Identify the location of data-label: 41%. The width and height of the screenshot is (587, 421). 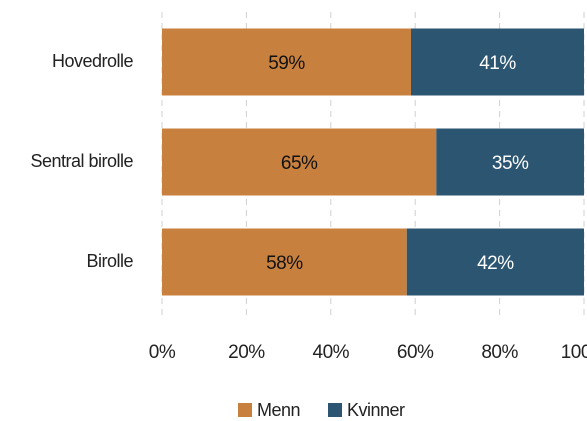
(497, 63).